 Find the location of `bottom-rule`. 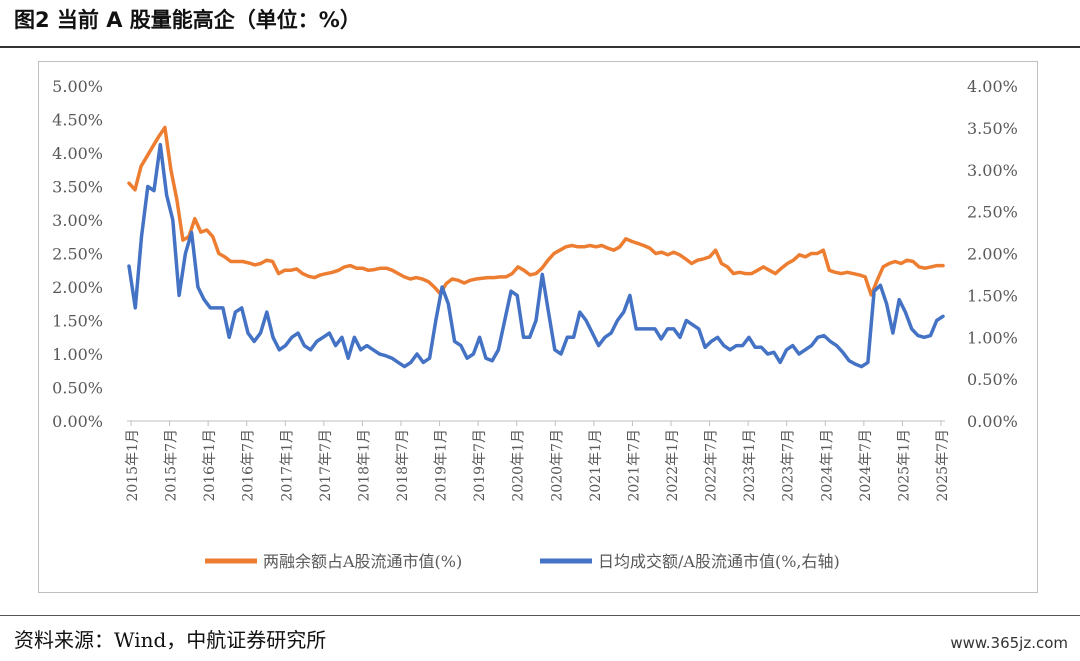

bottom-rule is located at coordinates (540, 615).